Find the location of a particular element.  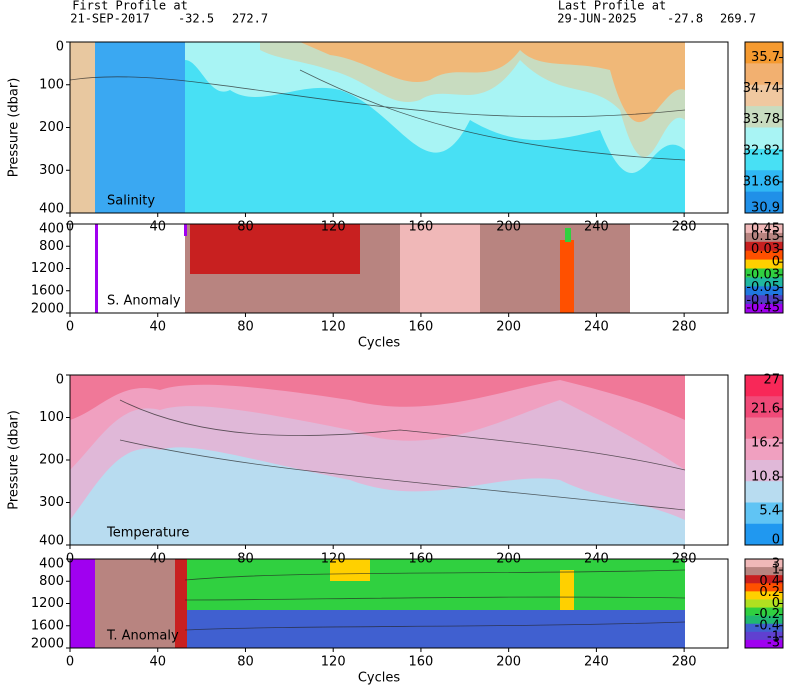

colorbar-label: -0.15 is located at coordinates (763, 300).